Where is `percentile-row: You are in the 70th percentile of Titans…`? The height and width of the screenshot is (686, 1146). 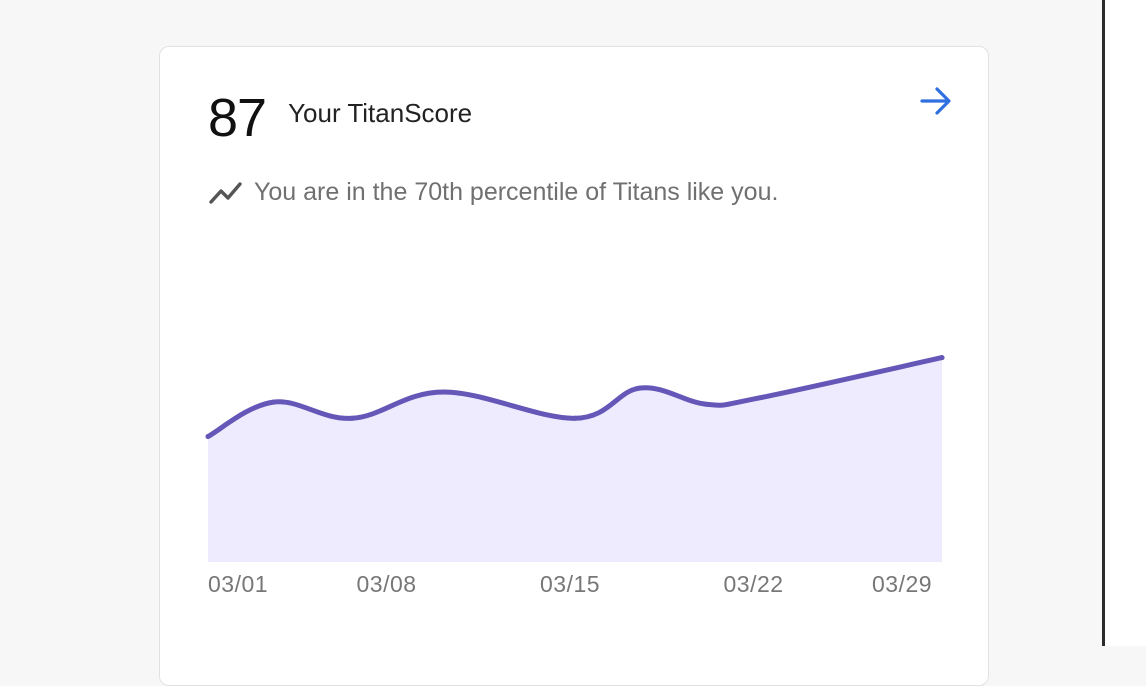
percentile-row: You are in the 70th percentile of Titans… is located at coordinates (493, 192).